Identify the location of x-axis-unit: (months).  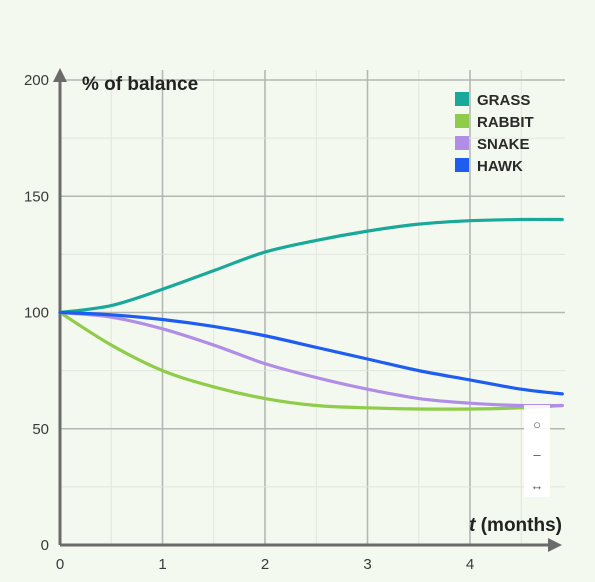
(518, 525).